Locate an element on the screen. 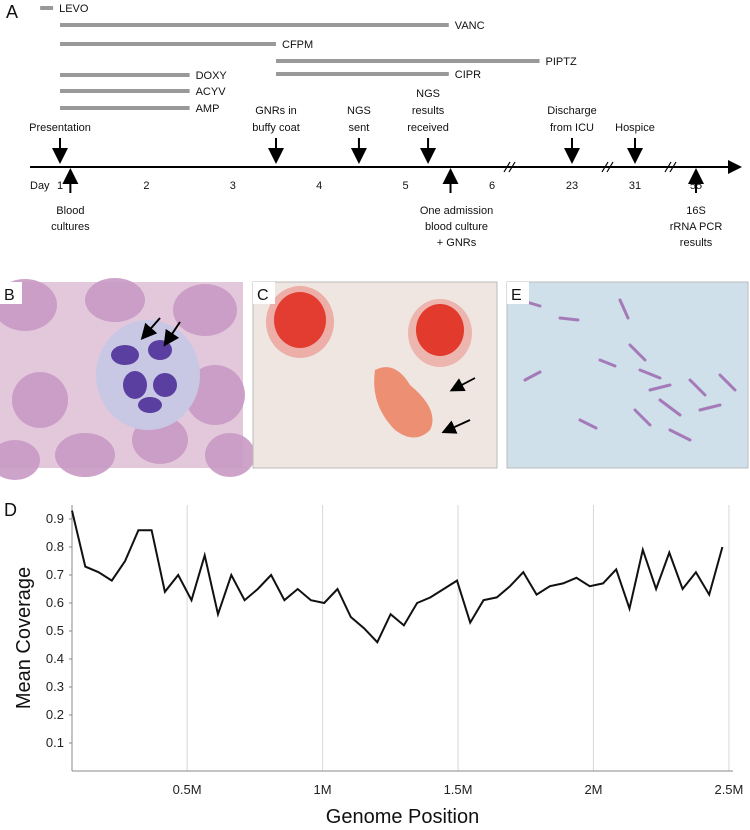 This screenshot has height=830, width=750. event-label: GNRs in is located at coordinates (276, 111).